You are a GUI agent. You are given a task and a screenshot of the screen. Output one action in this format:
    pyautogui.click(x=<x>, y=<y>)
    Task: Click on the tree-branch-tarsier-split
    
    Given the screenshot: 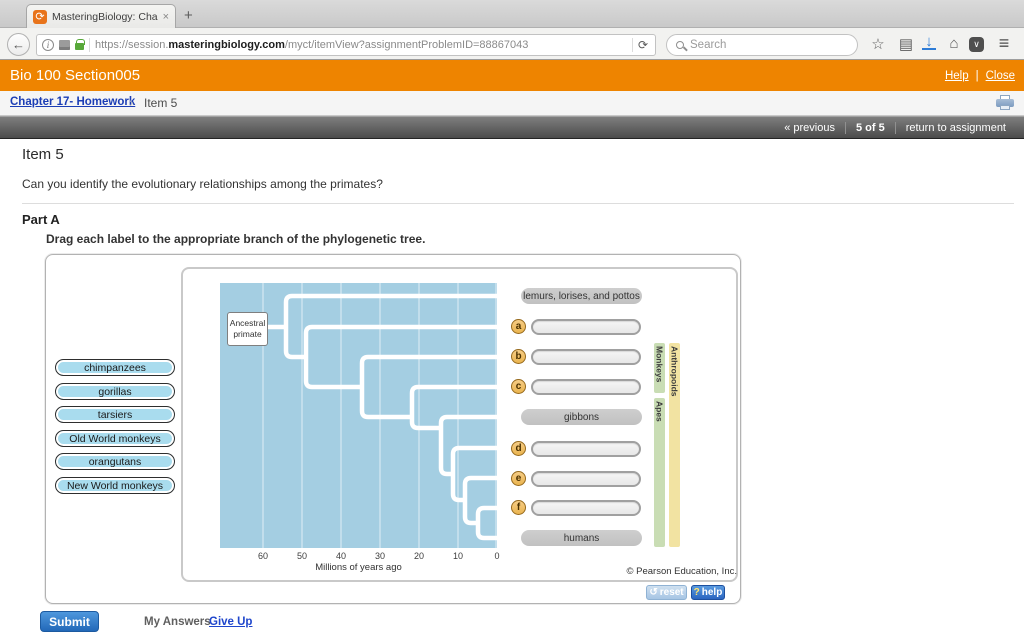 What is the action you would take?
    pyautogui.click(x=400, y=357)
    